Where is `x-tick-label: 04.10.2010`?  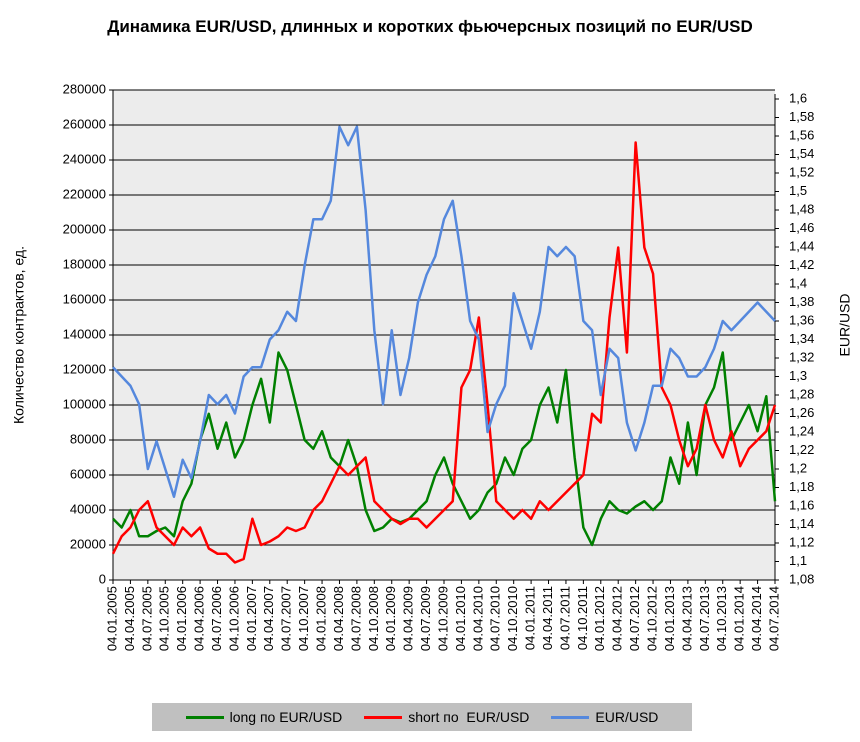
x-tick-label: 04.10.2010 is located at coordinates (512, 618).